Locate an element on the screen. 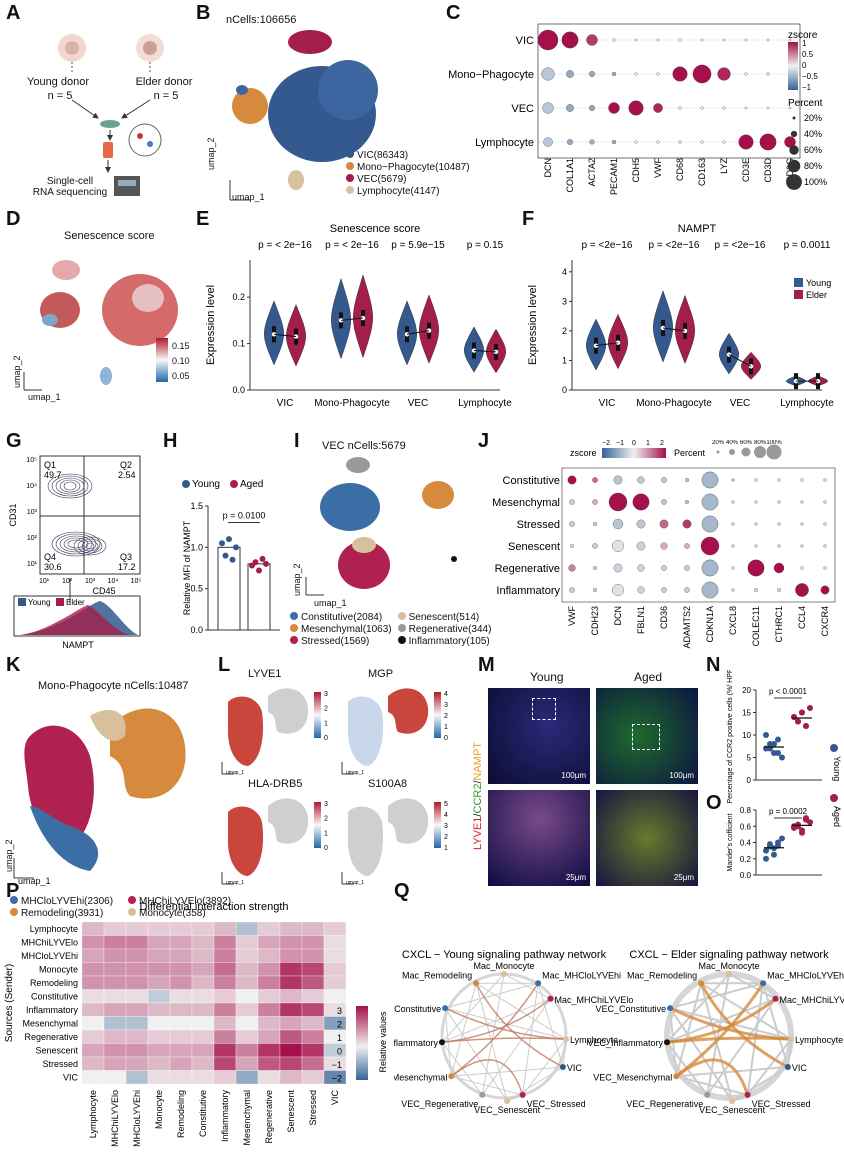 The image size is (844, 1159). panel-d-xlabel: umap_1 is located at coordinates (44, 397).